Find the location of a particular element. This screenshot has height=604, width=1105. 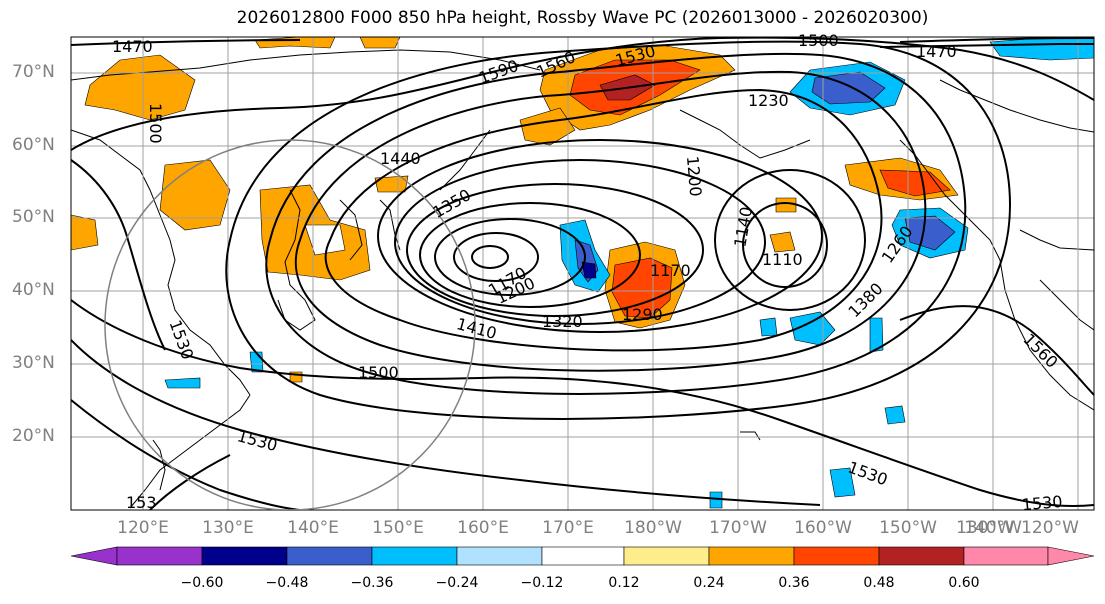

lon-label: 160°W is located at coordinates (823, 528).